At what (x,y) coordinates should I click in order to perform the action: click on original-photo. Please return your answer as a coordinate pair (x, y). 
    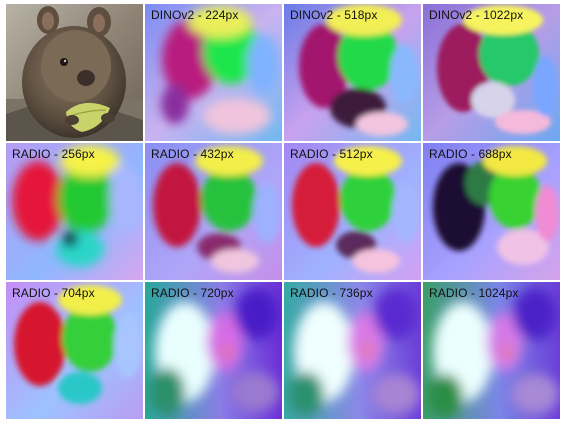
    Looking at the image, I should click on (74, 72).